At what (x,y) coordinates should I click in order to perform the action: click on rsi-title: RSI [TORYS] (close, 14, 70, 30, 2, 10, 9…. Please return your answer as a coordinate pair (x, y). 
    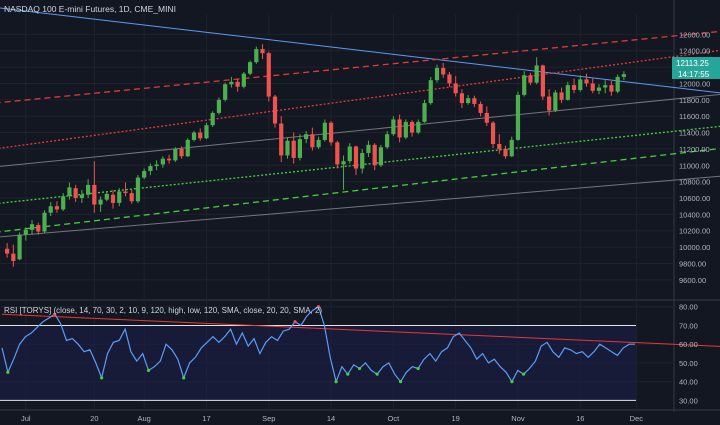
    Looking at the image, I should click on (163, 310).